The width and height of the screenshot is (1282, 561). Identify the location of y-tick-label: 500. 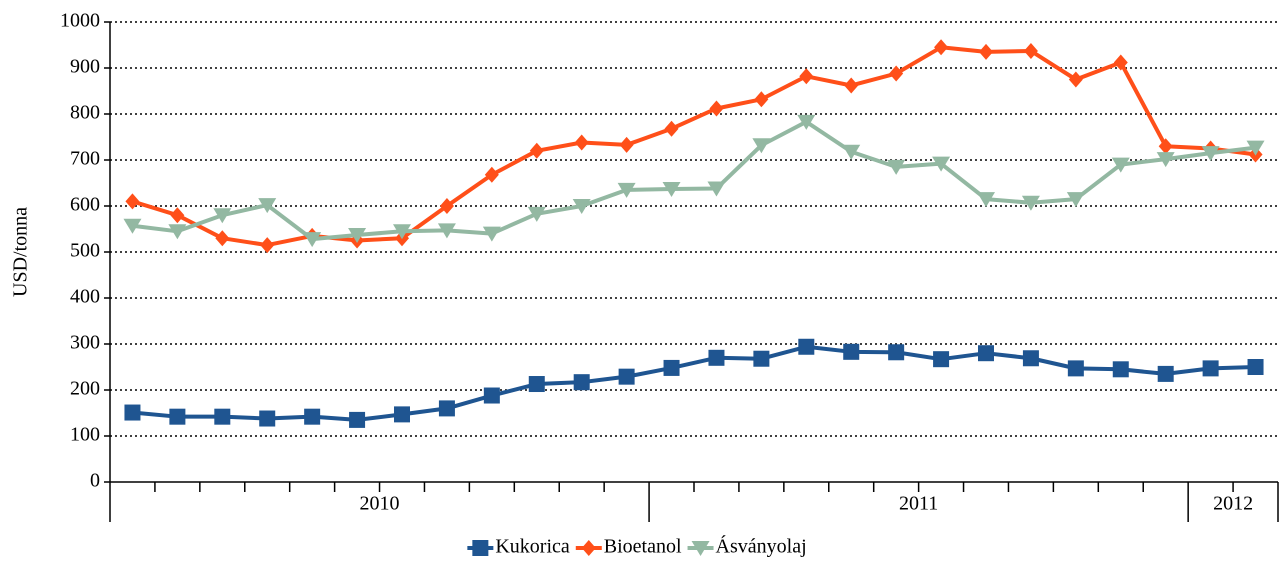
(85, 251).